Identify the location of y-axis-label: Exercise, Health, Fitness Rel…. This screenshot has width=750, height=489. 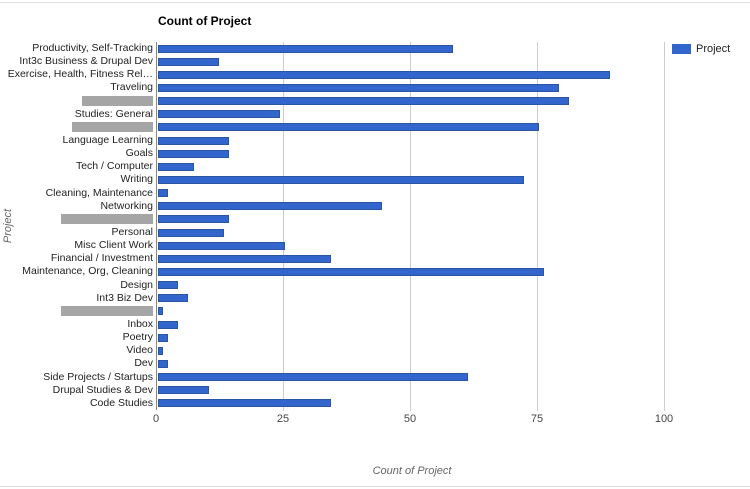
(80, 74).